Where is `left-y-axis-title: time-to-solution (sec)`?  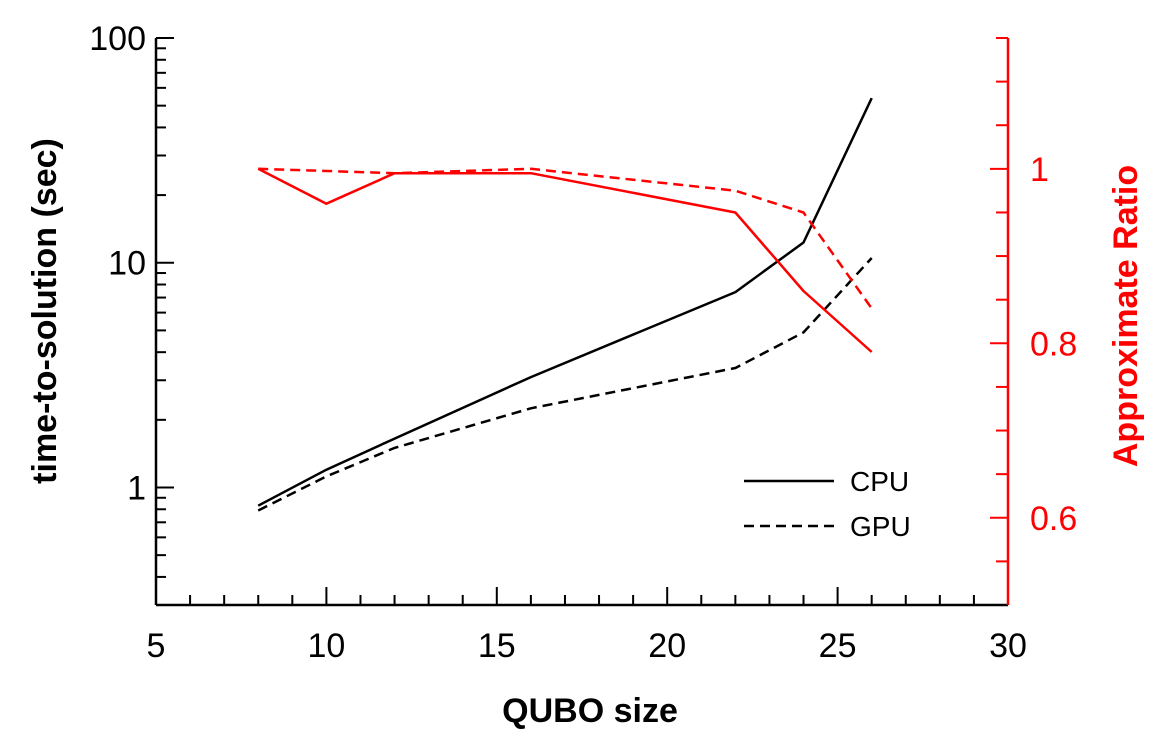 left-y-axis-title: time-to-solution (sec) is located at coordinates (45, 311).